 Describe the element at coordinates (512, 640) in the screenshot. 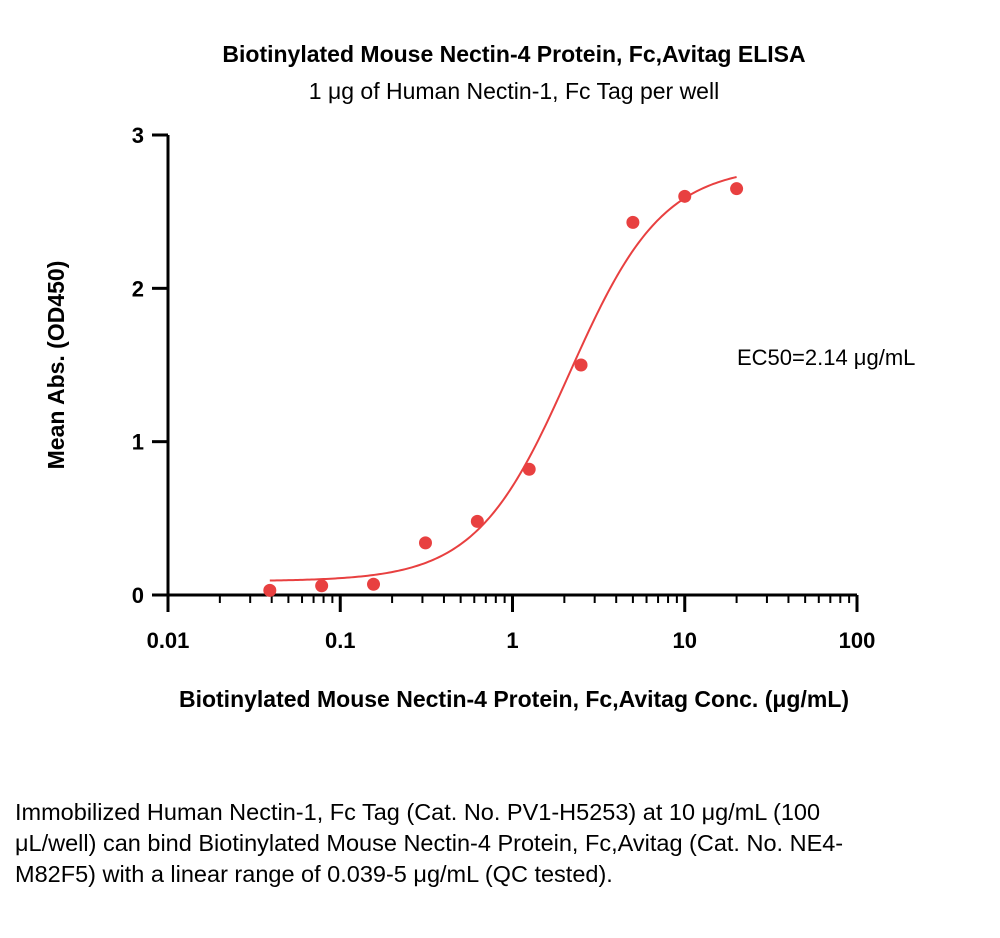

I see `x-tick-label: 1` at that location.